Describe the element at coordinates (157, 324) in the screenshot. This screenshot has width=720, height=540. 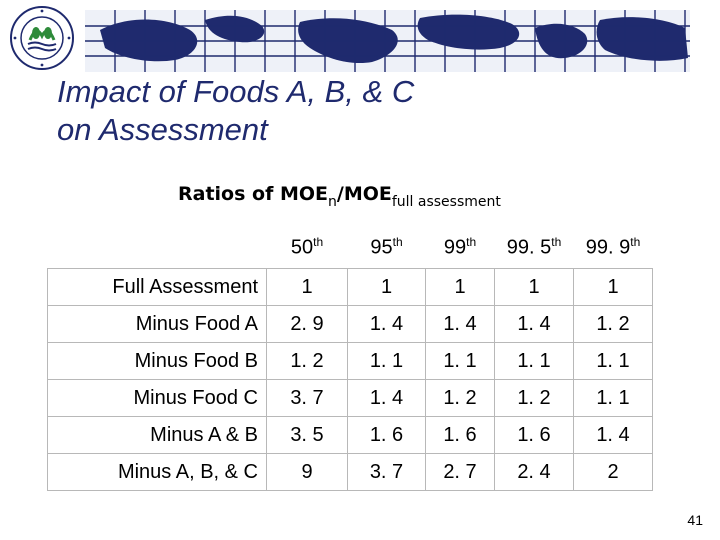
I see `row-label: Minus Food A` at that location.